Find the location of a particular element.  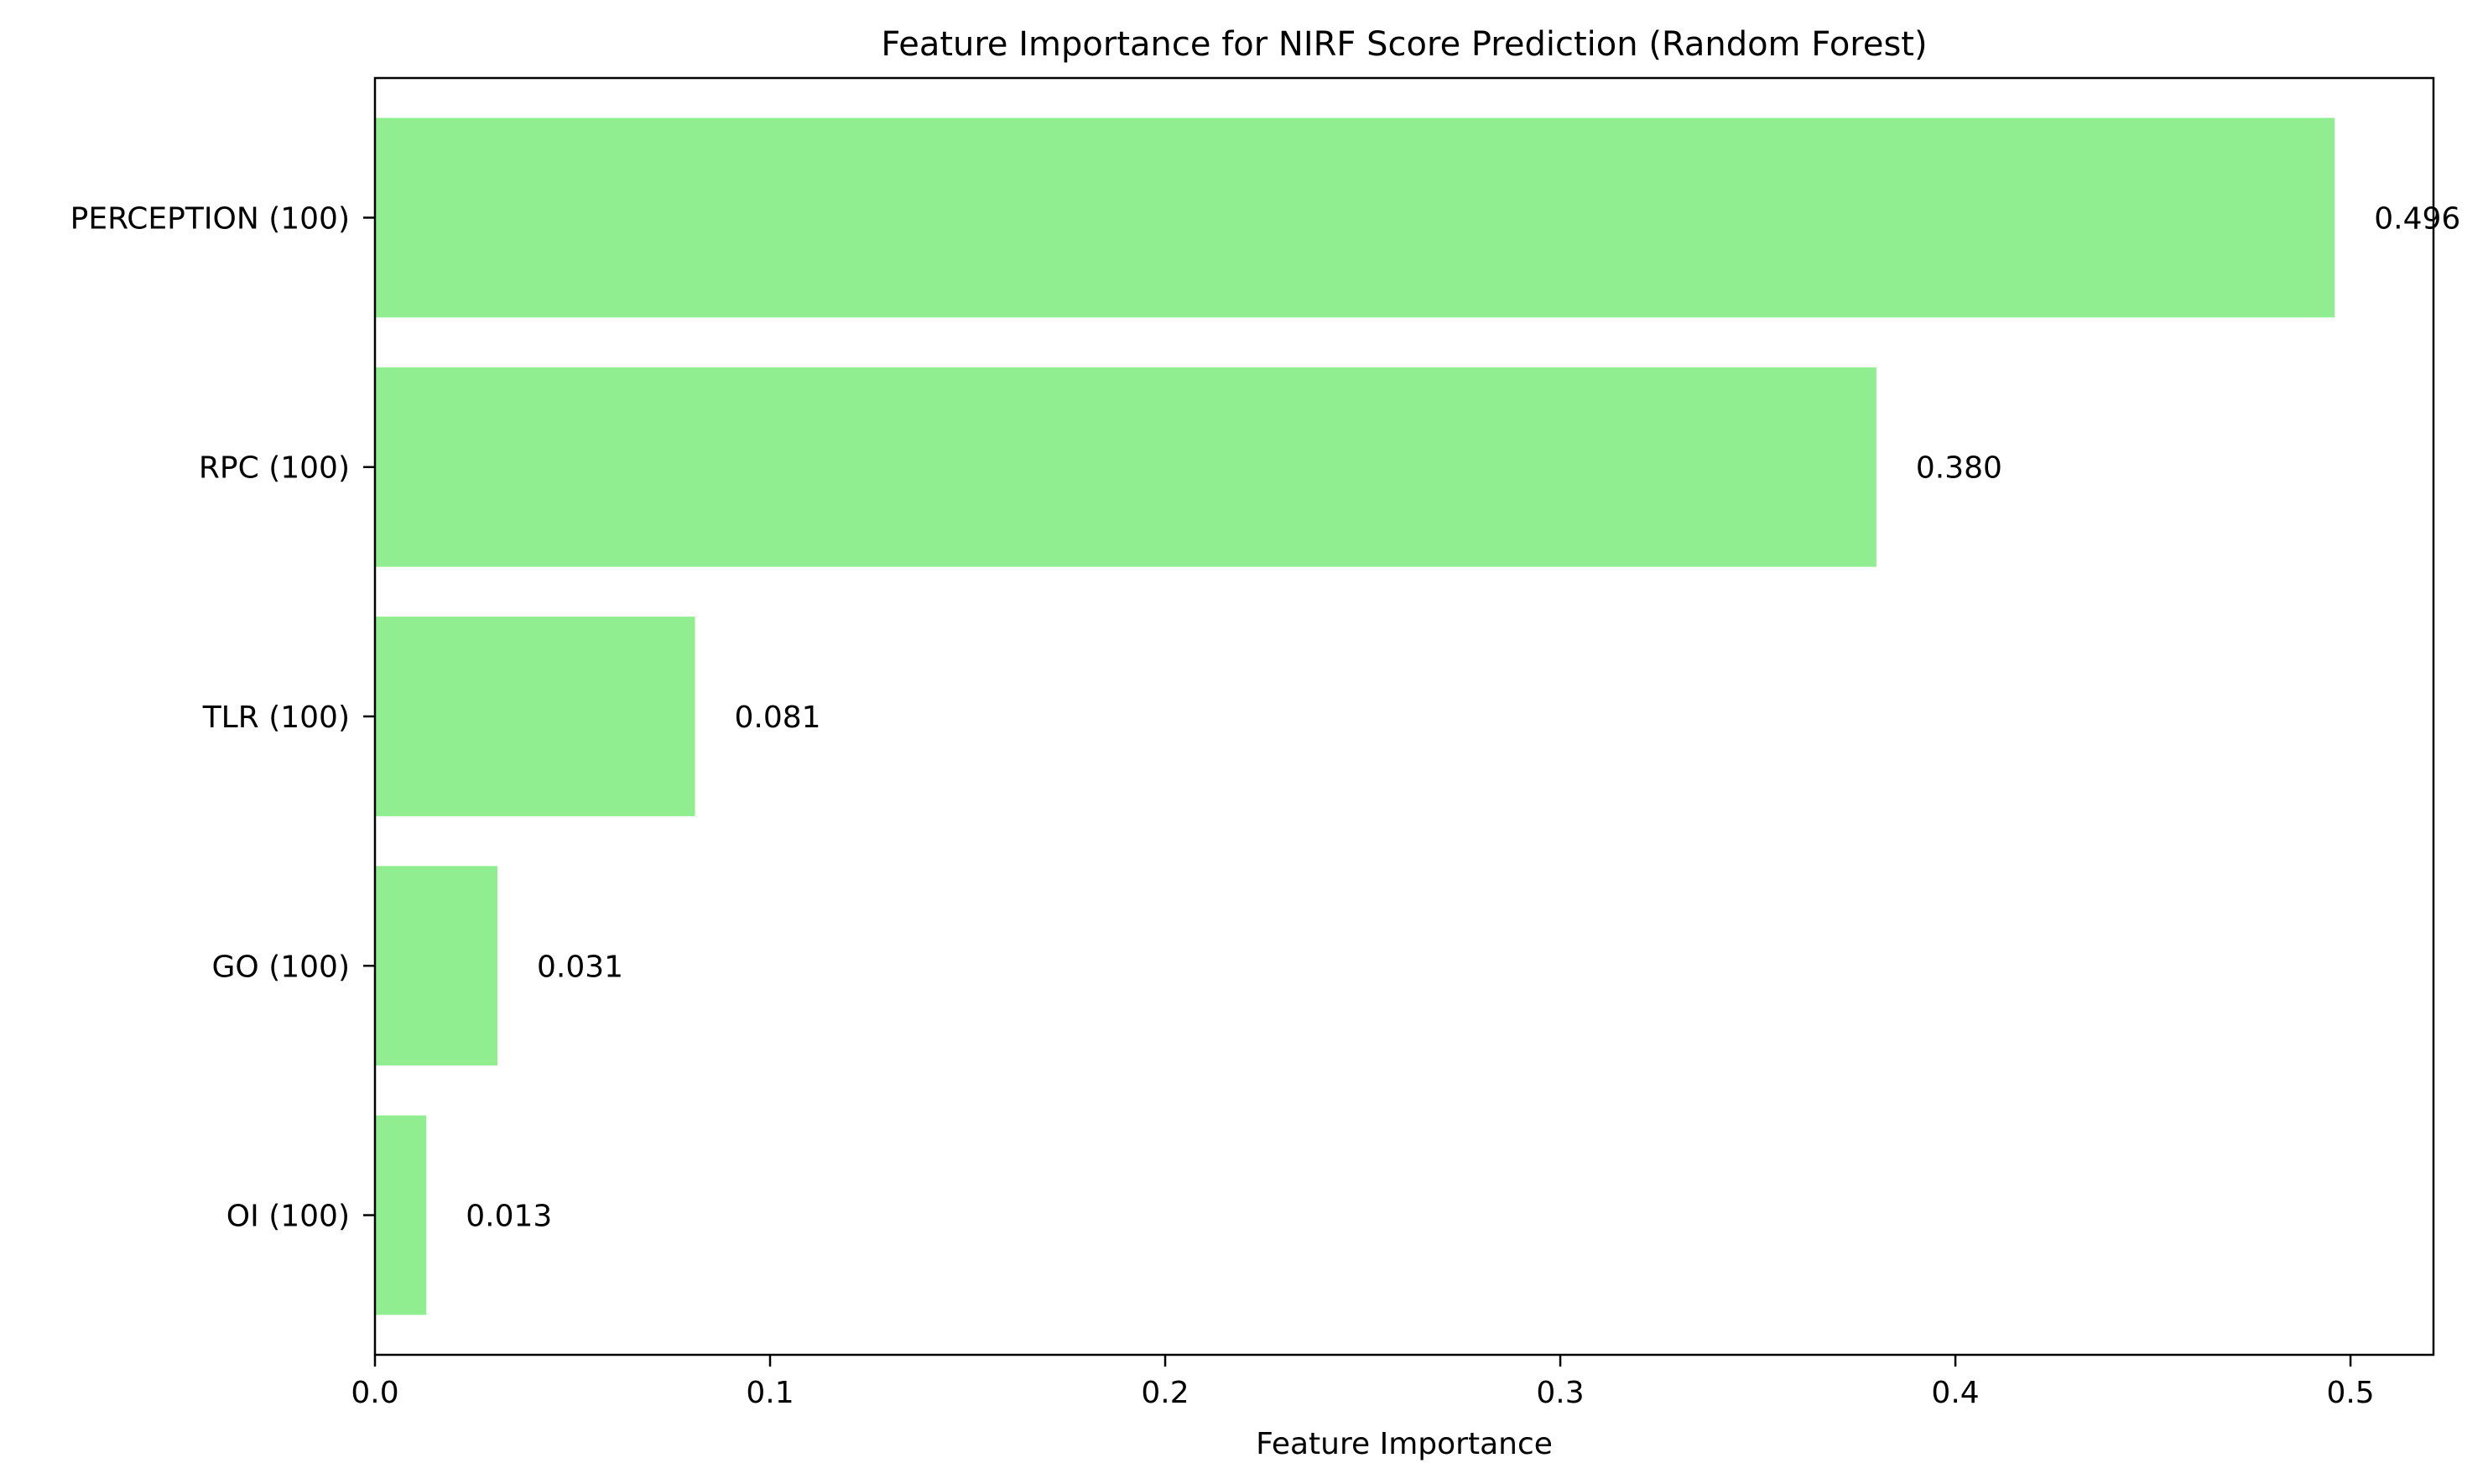

x-tick-label: 0.0 is located at coordinates (374, 1393).